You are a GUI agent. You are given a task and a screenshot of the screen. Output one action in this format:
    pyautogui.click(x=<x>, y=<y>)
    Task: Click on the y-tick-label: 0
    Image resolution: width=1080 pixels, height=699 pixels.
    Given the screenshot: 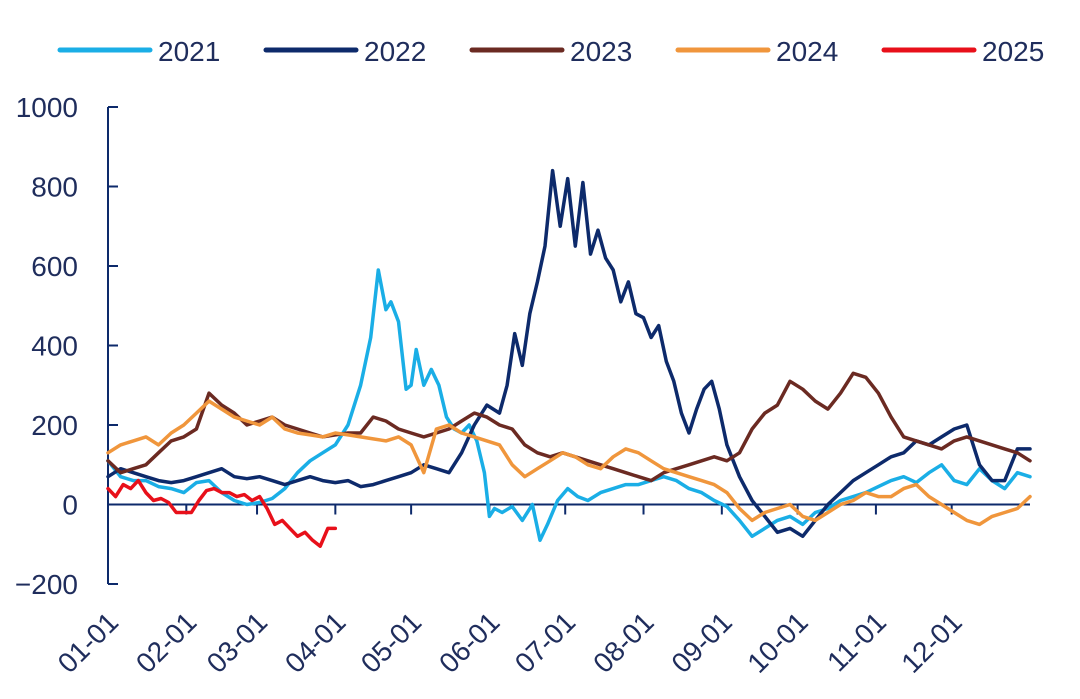 What is the action you would take?
    pyautogui.click(x=70, y=505)
    